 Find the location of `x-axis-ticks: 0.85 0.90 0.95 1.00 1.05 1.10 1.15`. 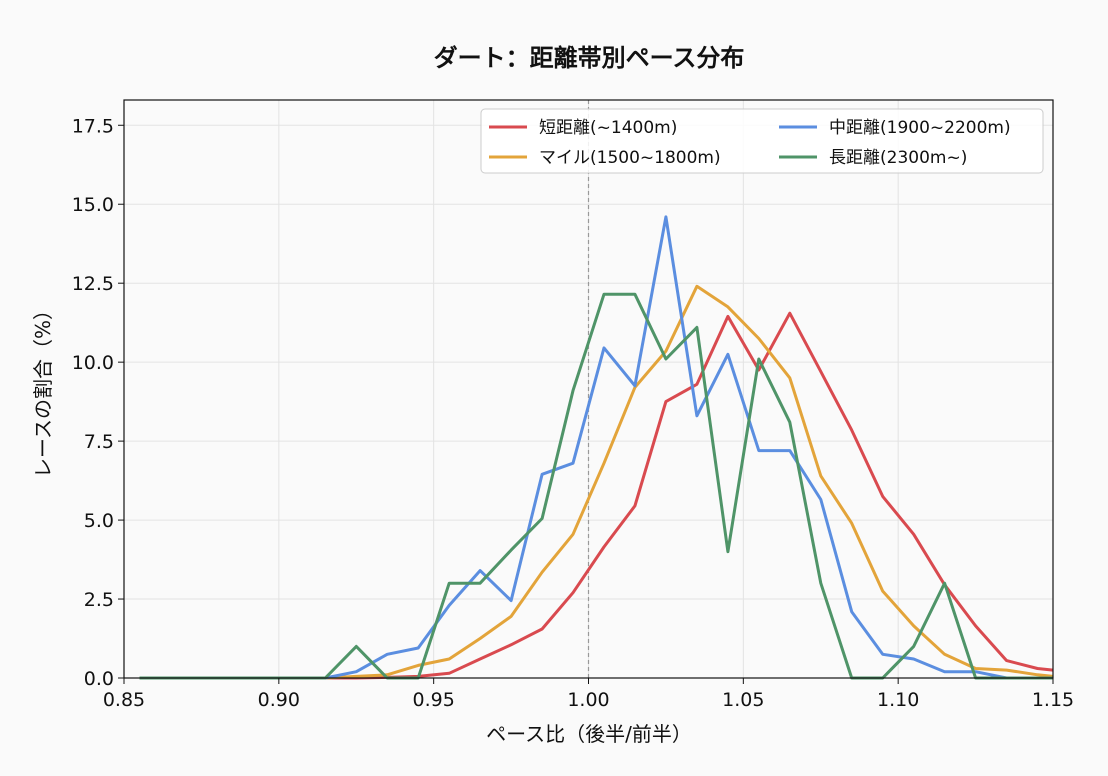

x-axis-ticks: 0.85 0.90 0.95 1.00 1.05 1.10 1.15 is located at coordinates (588, 694).